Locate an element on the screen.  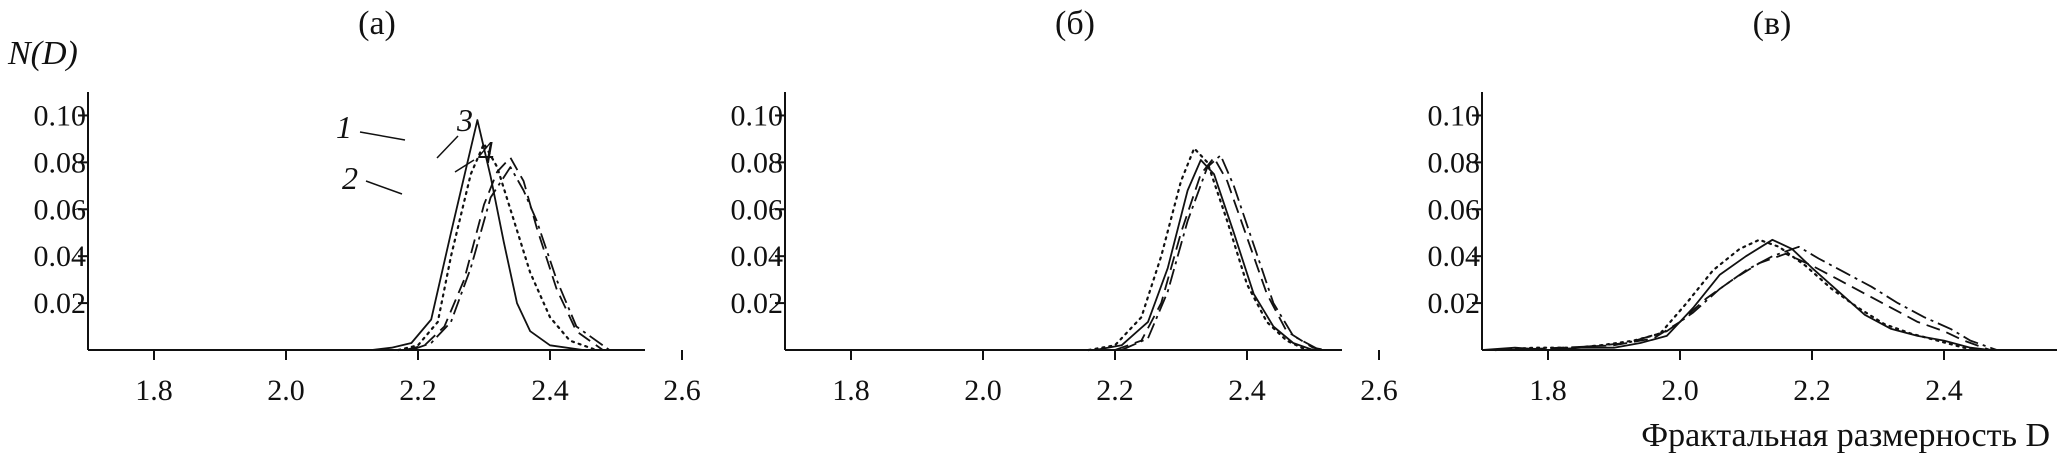
panel-b-series is located at coordinates (1207, 249).